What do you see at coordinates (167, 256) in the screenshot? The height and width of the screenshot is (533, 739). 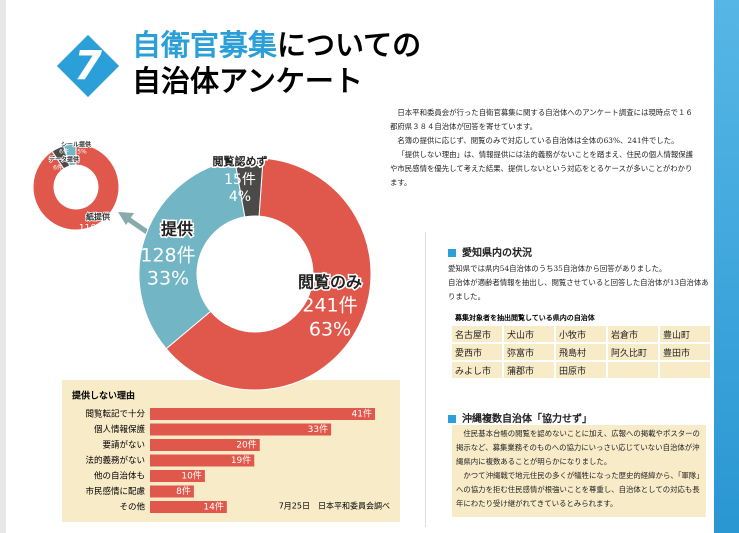 I see `slice-count: 128件` at bounding box center [167, 256].